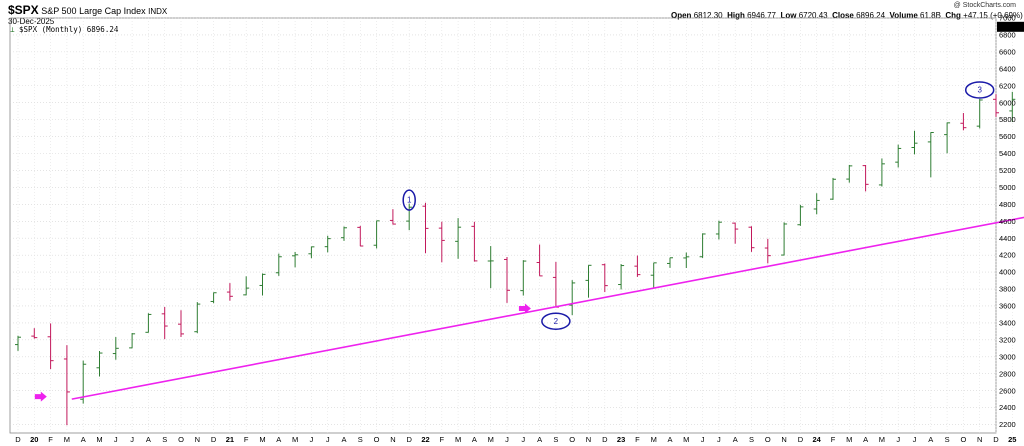 The height and width of the screenshot is (446, 1024). I want to click on y-tick-label: 6800, so click(1007, 35).